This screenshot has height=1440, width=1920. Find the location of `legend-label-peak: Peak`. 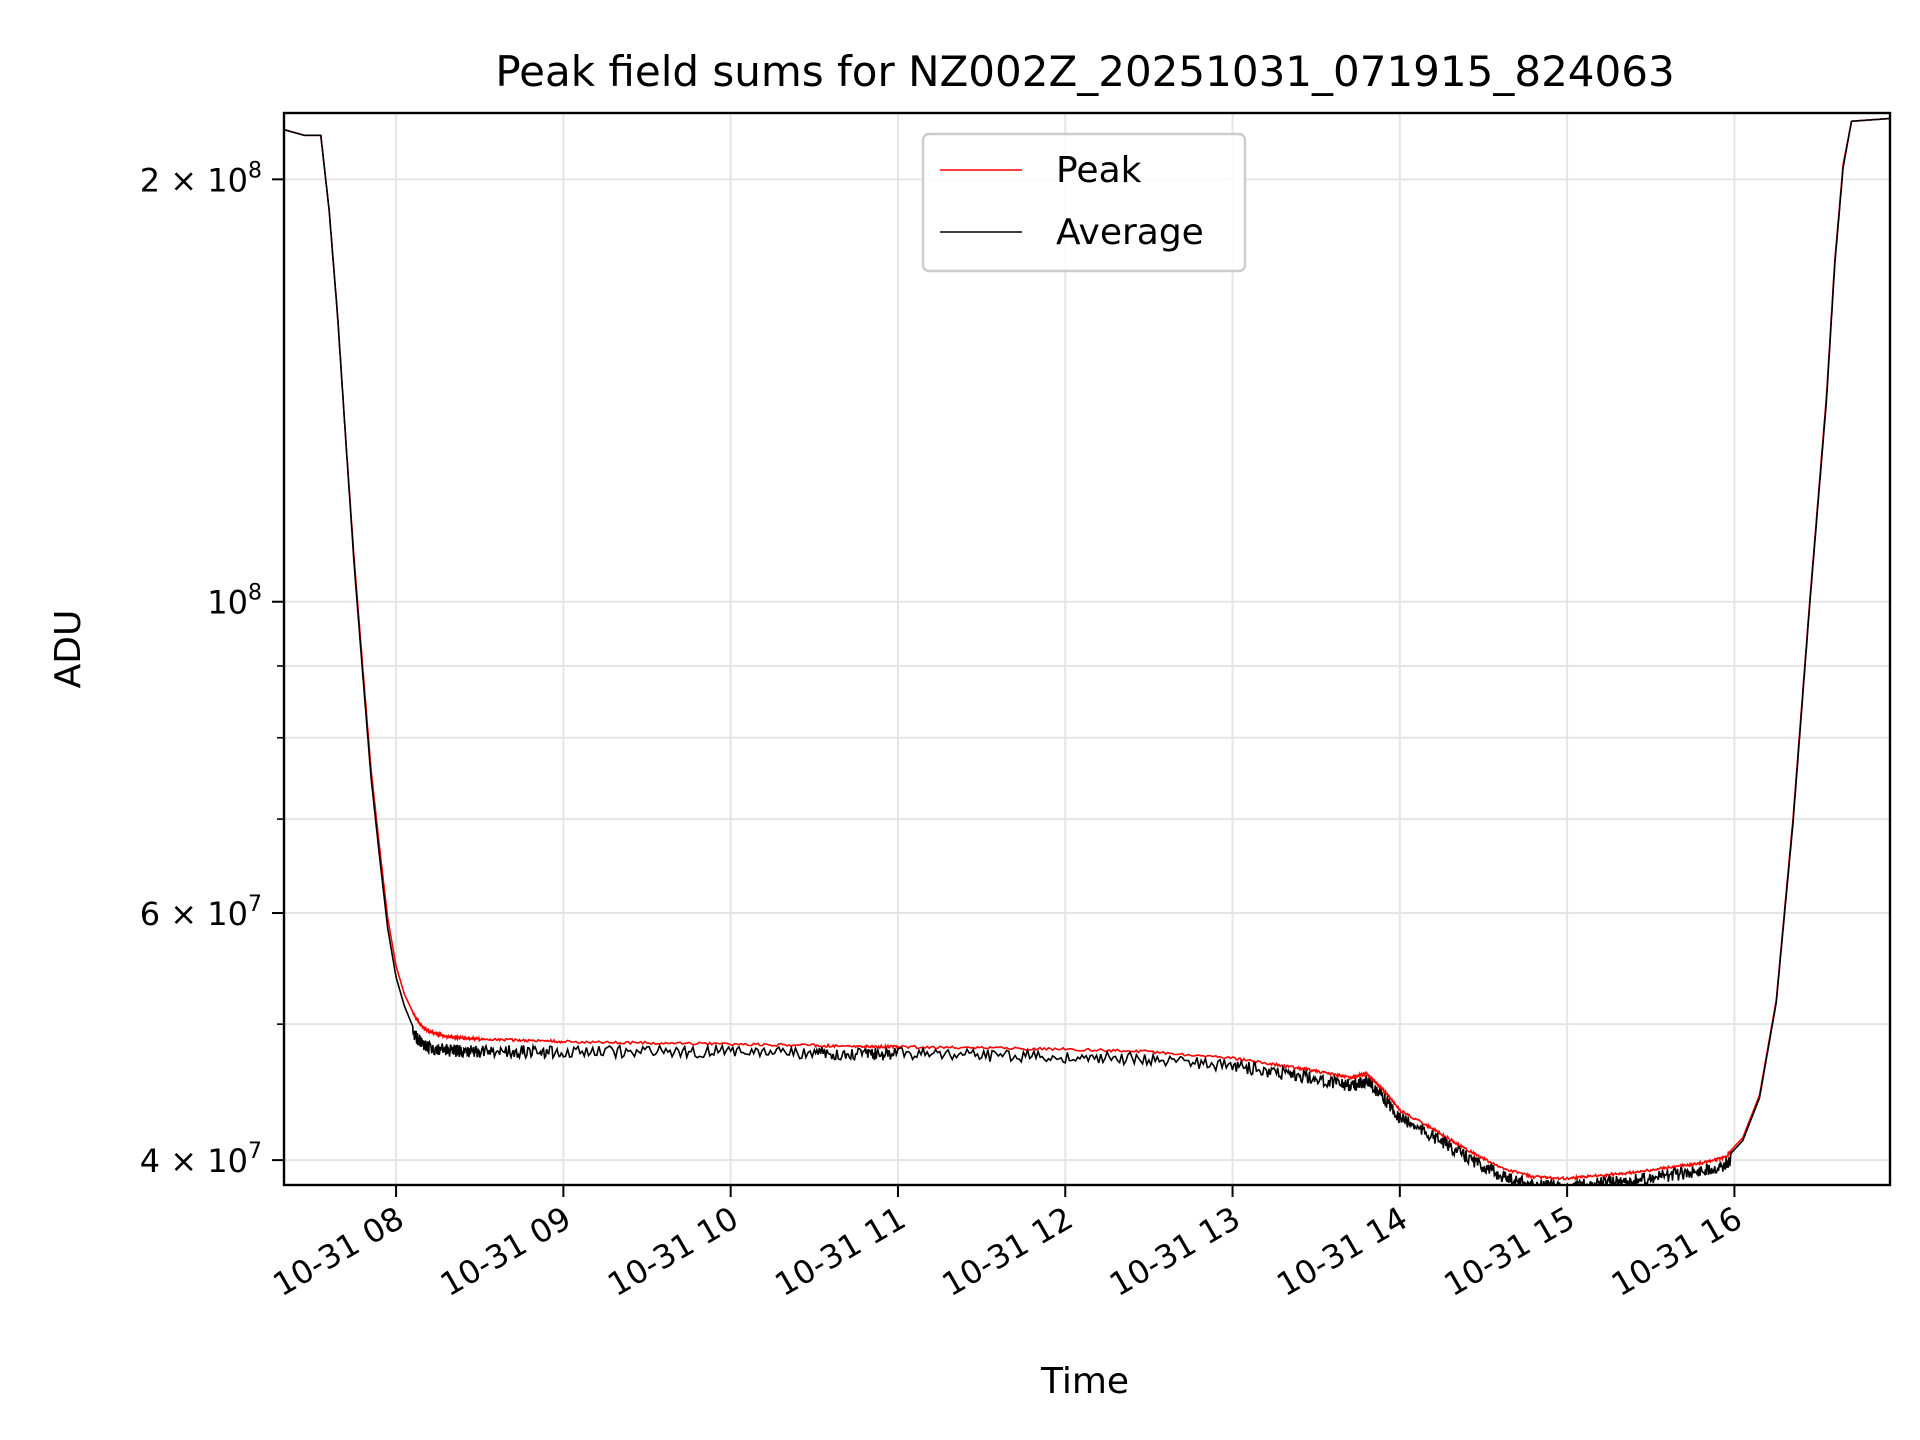

legend-label-peak: Peak is located at coordinates (1099, 170).